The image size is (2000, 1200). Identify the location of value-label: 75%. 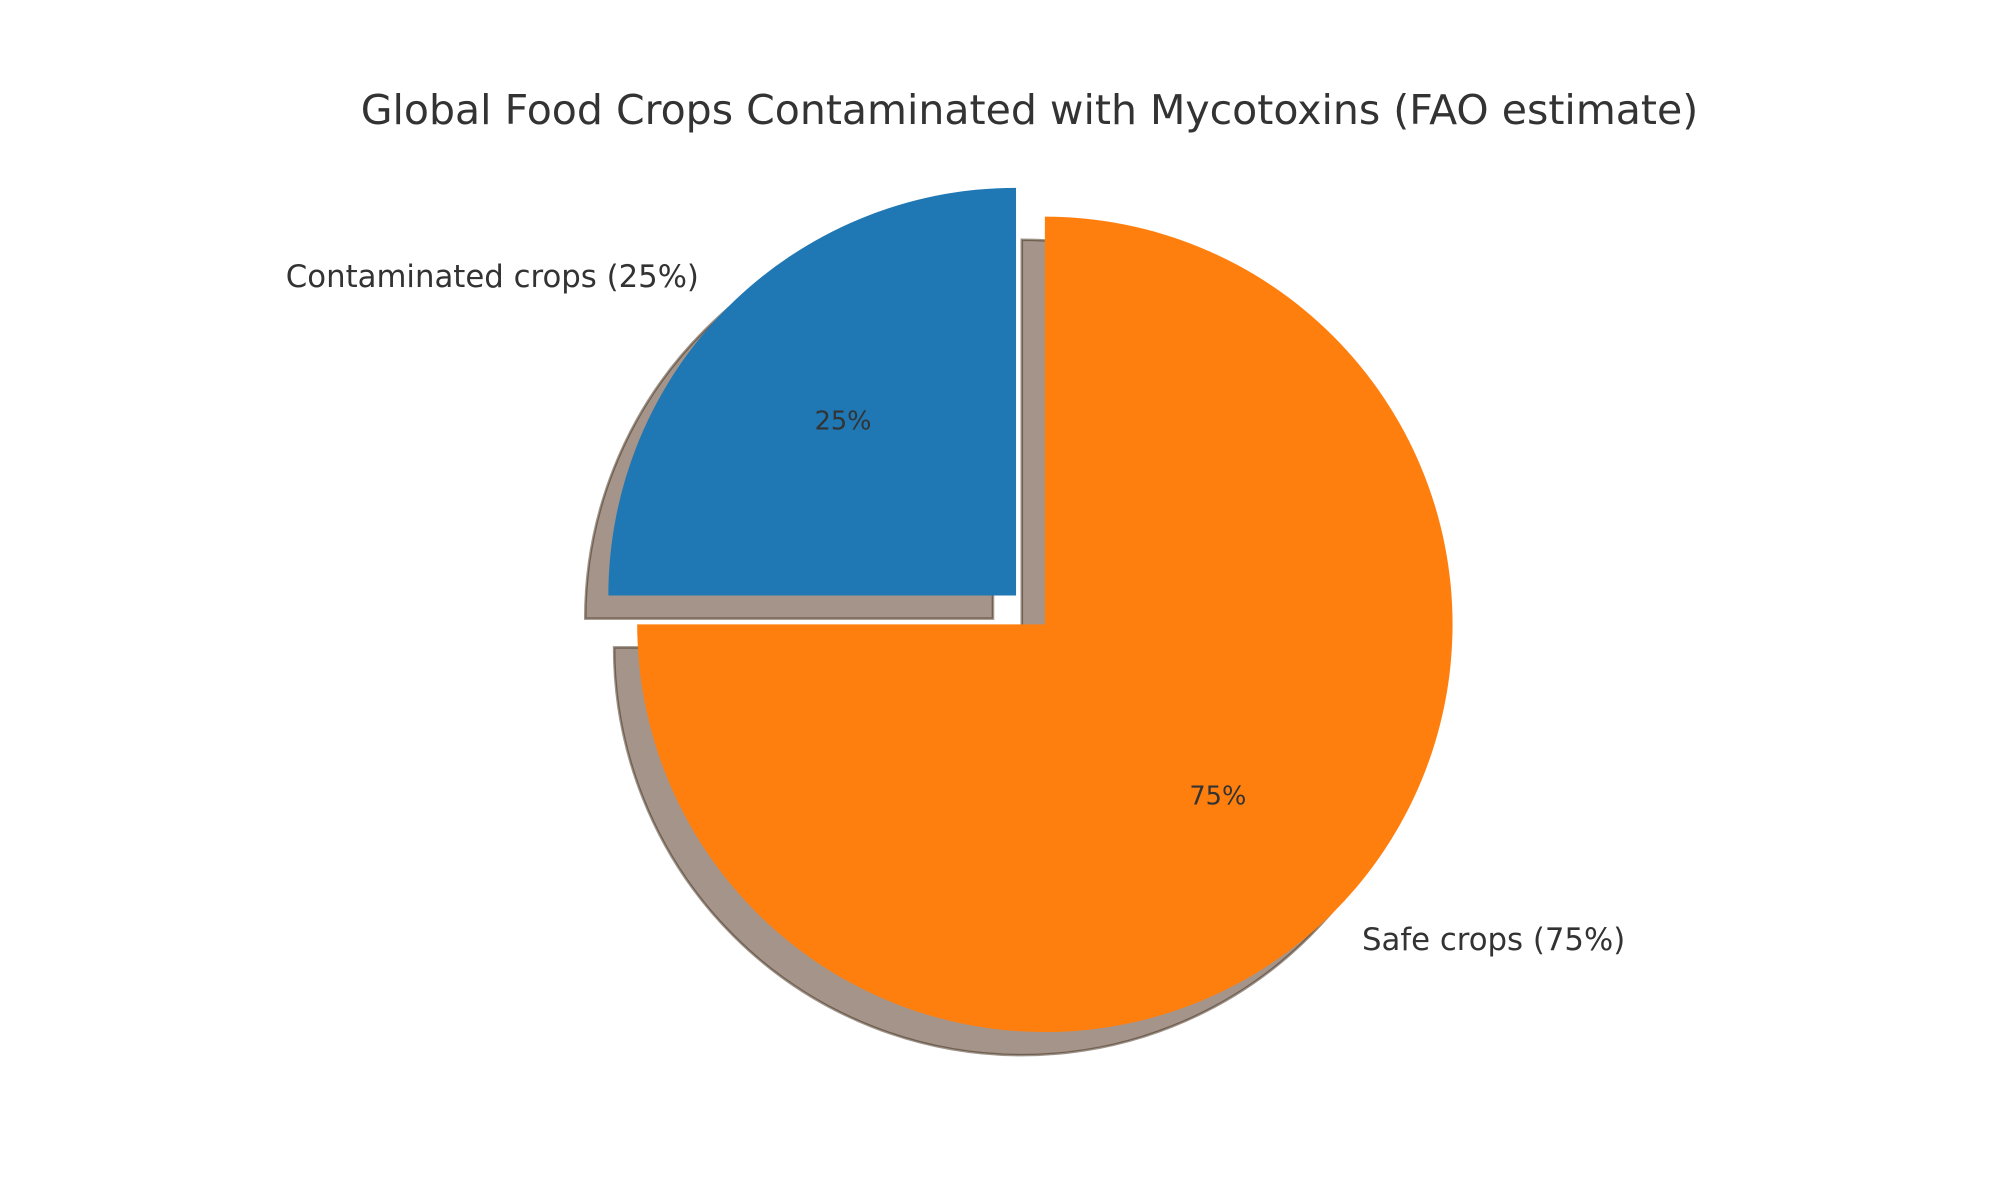
(1217, 796).